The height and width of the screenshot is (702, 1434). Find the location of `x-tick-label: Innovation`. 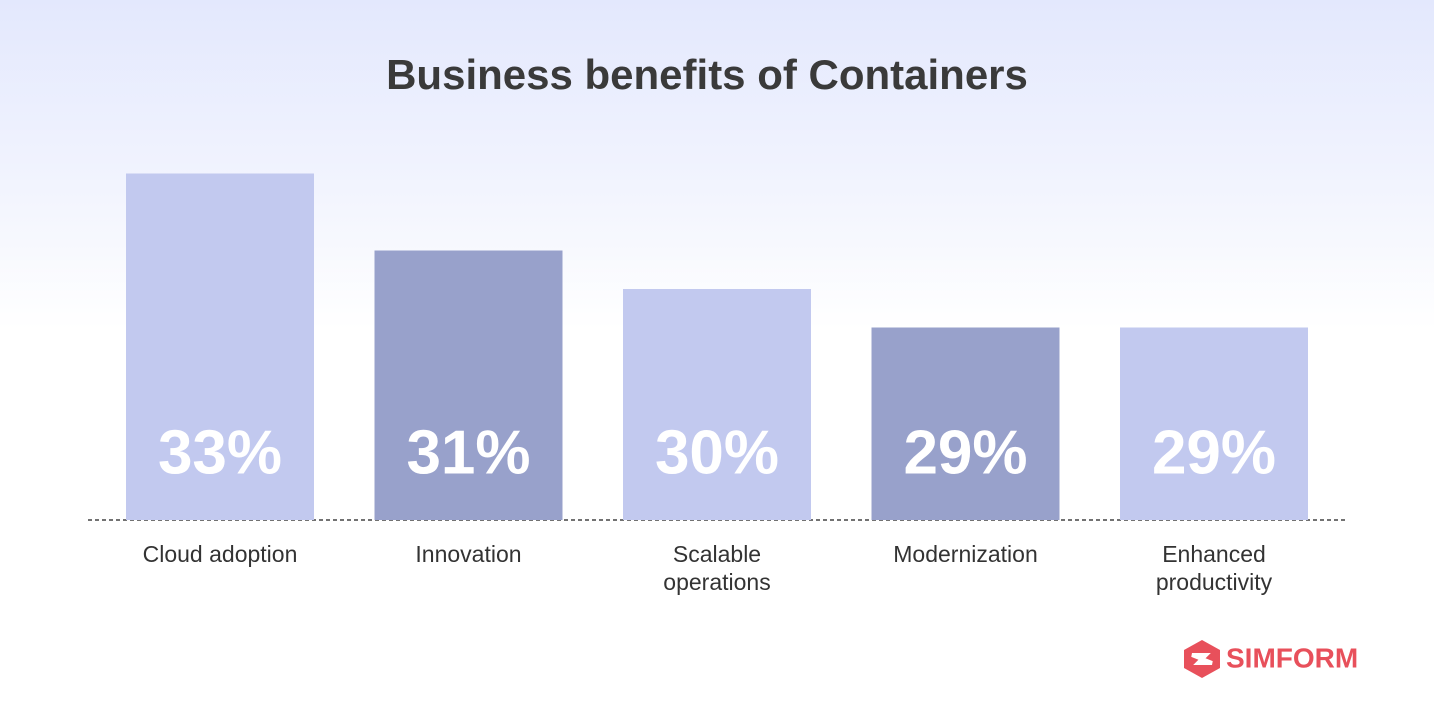

x-tick-label: Innovation is located at coordinates (468, 554).